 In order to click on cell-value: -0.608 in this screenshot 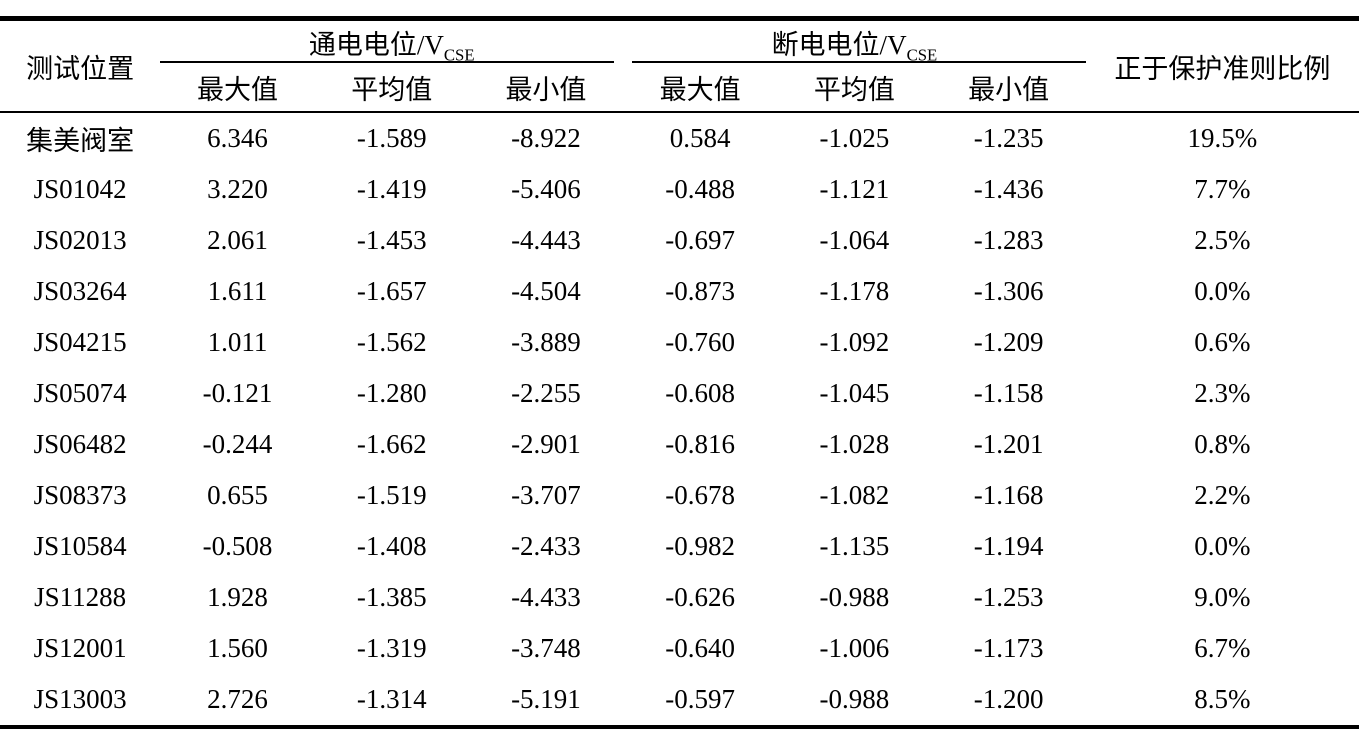, I will do `click(700, 393)`.